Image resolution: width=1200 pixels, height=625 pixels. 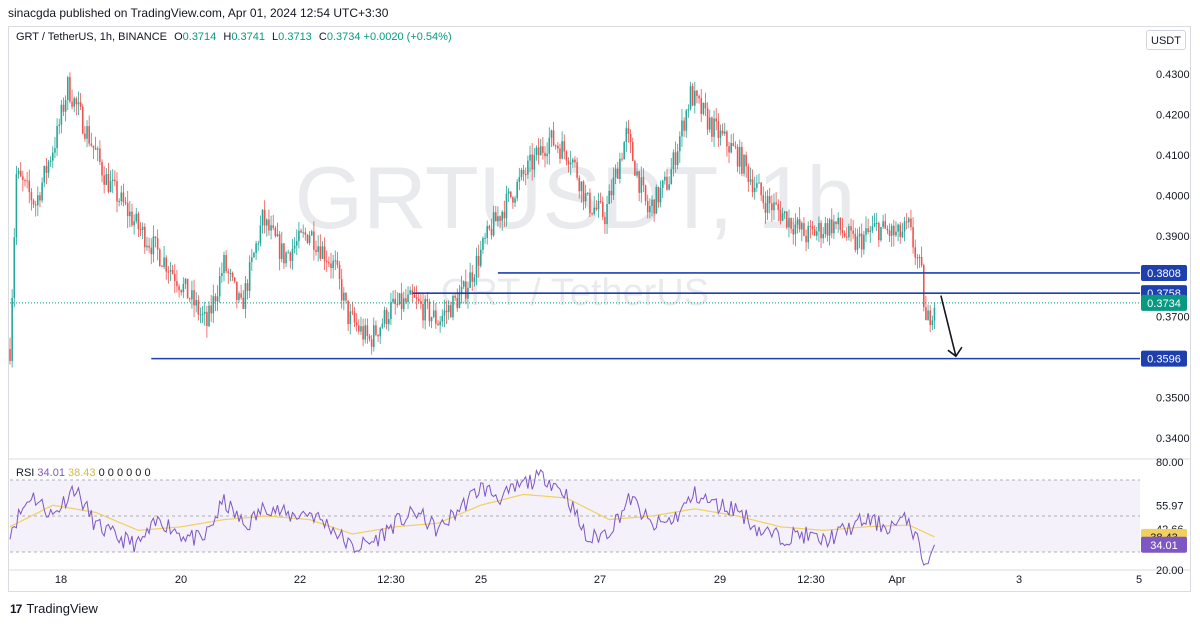 What do you see at coordinates (811, 580) in the screenshot?
I see `time-tick-label: 12:30` at bounding box center [811, 580].